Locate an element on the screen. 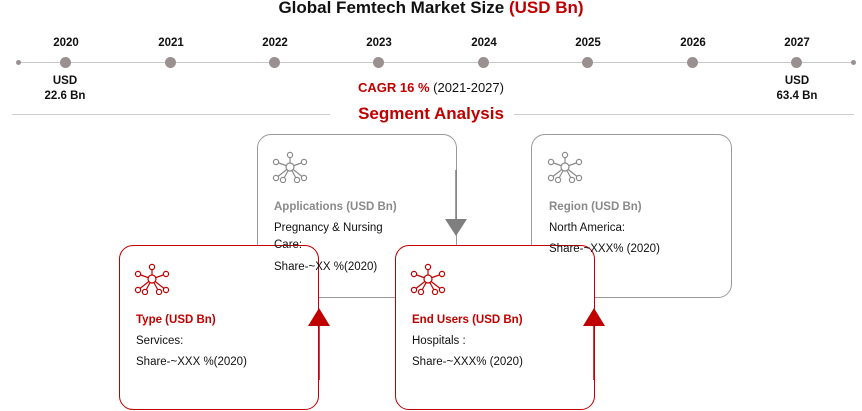 The height and width of the screenshot is (411, 862). timeline-line is located at coordinates (436, 62).